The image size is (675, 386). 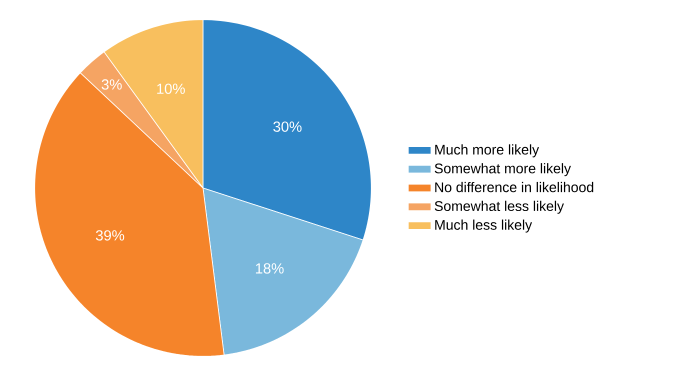 I want to click on data-label: 18%, so click(x=270, y=268).